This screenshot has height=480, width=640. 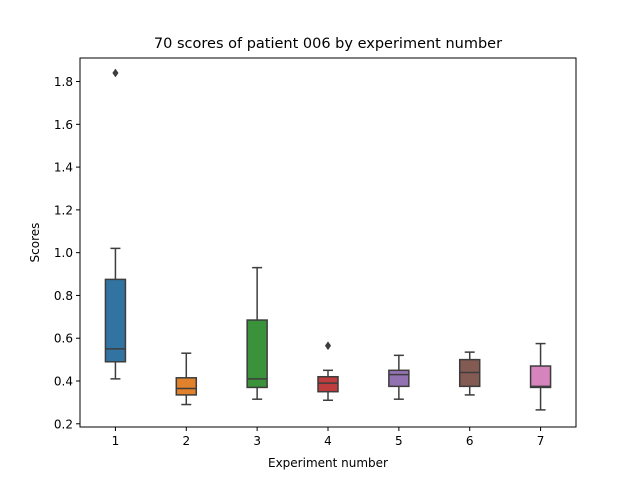 I want to click on x-tick-label: 1, so click(x=116, y=441).